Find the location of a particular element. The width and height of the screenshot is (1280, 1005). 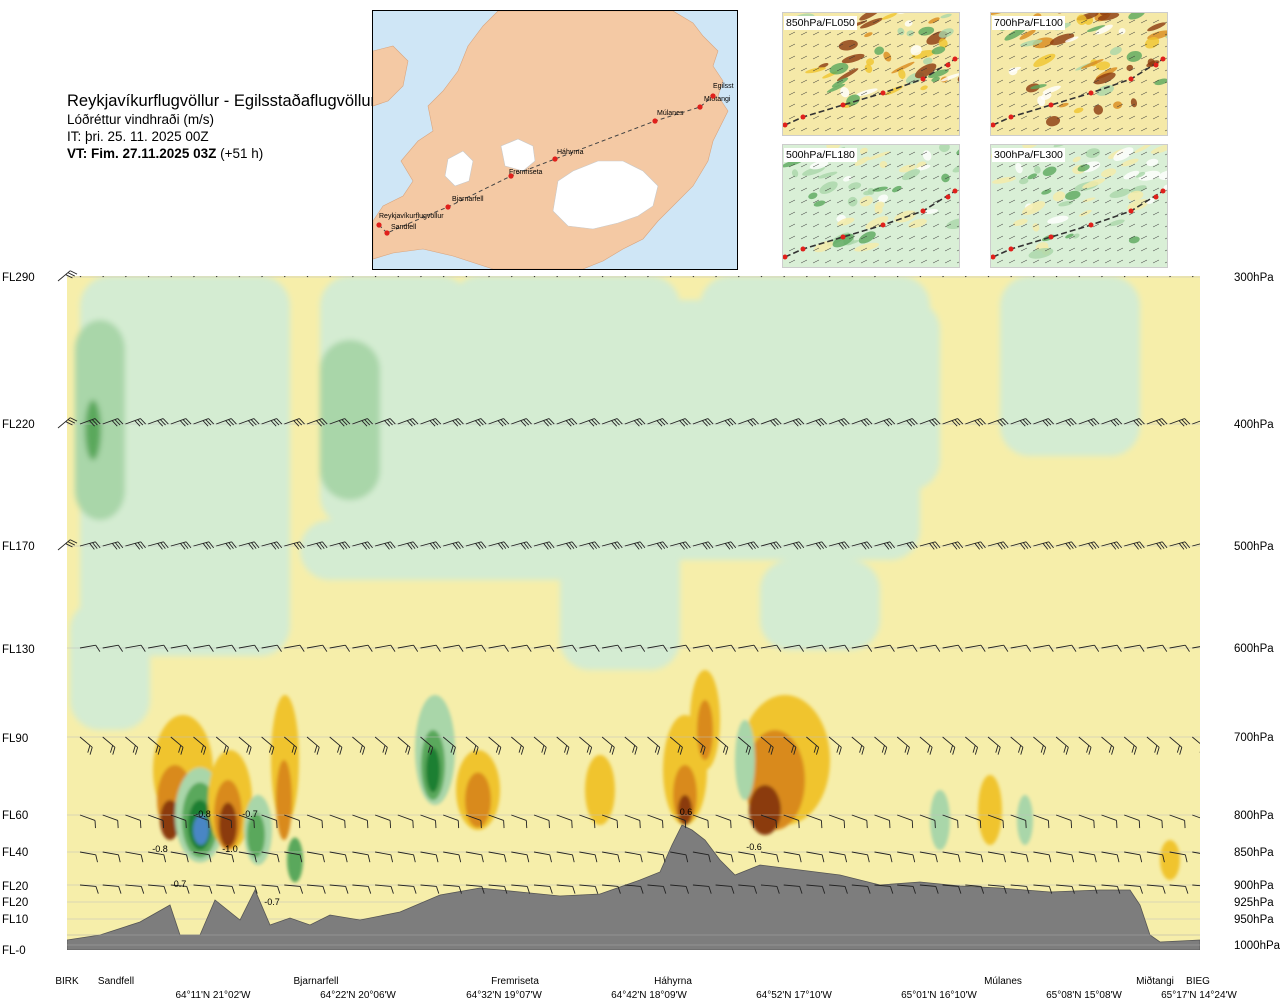

mini-map-label: 300hPa/FL300 is located at coordinates (1028, 155).